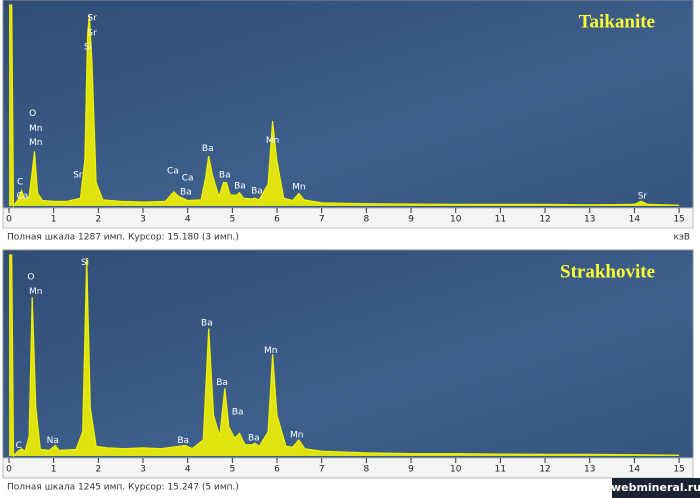  Describe the element at coordinates (53, 441) in the screenshot. I see `peak-label: Na` at that location.